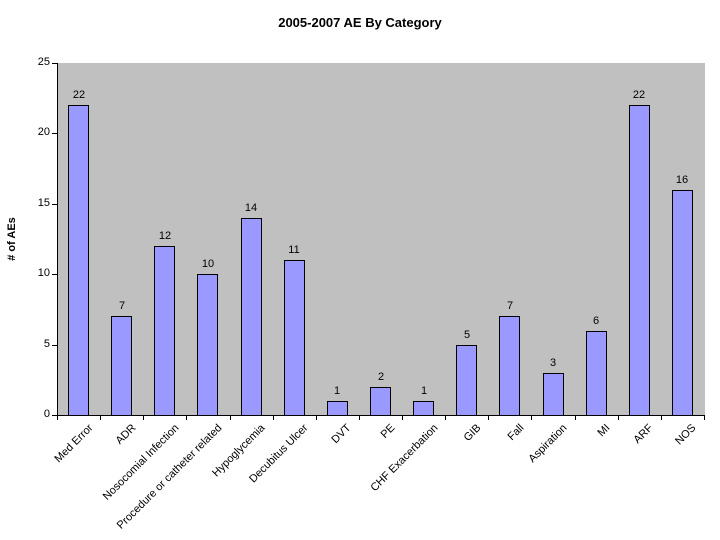 Image resolution: width=720 pixels, height=540 pixels. What do you see at coordinates (294, 250) in the screenshot?
I see `bar-value-label: 11` at bounding box center [294, 250].